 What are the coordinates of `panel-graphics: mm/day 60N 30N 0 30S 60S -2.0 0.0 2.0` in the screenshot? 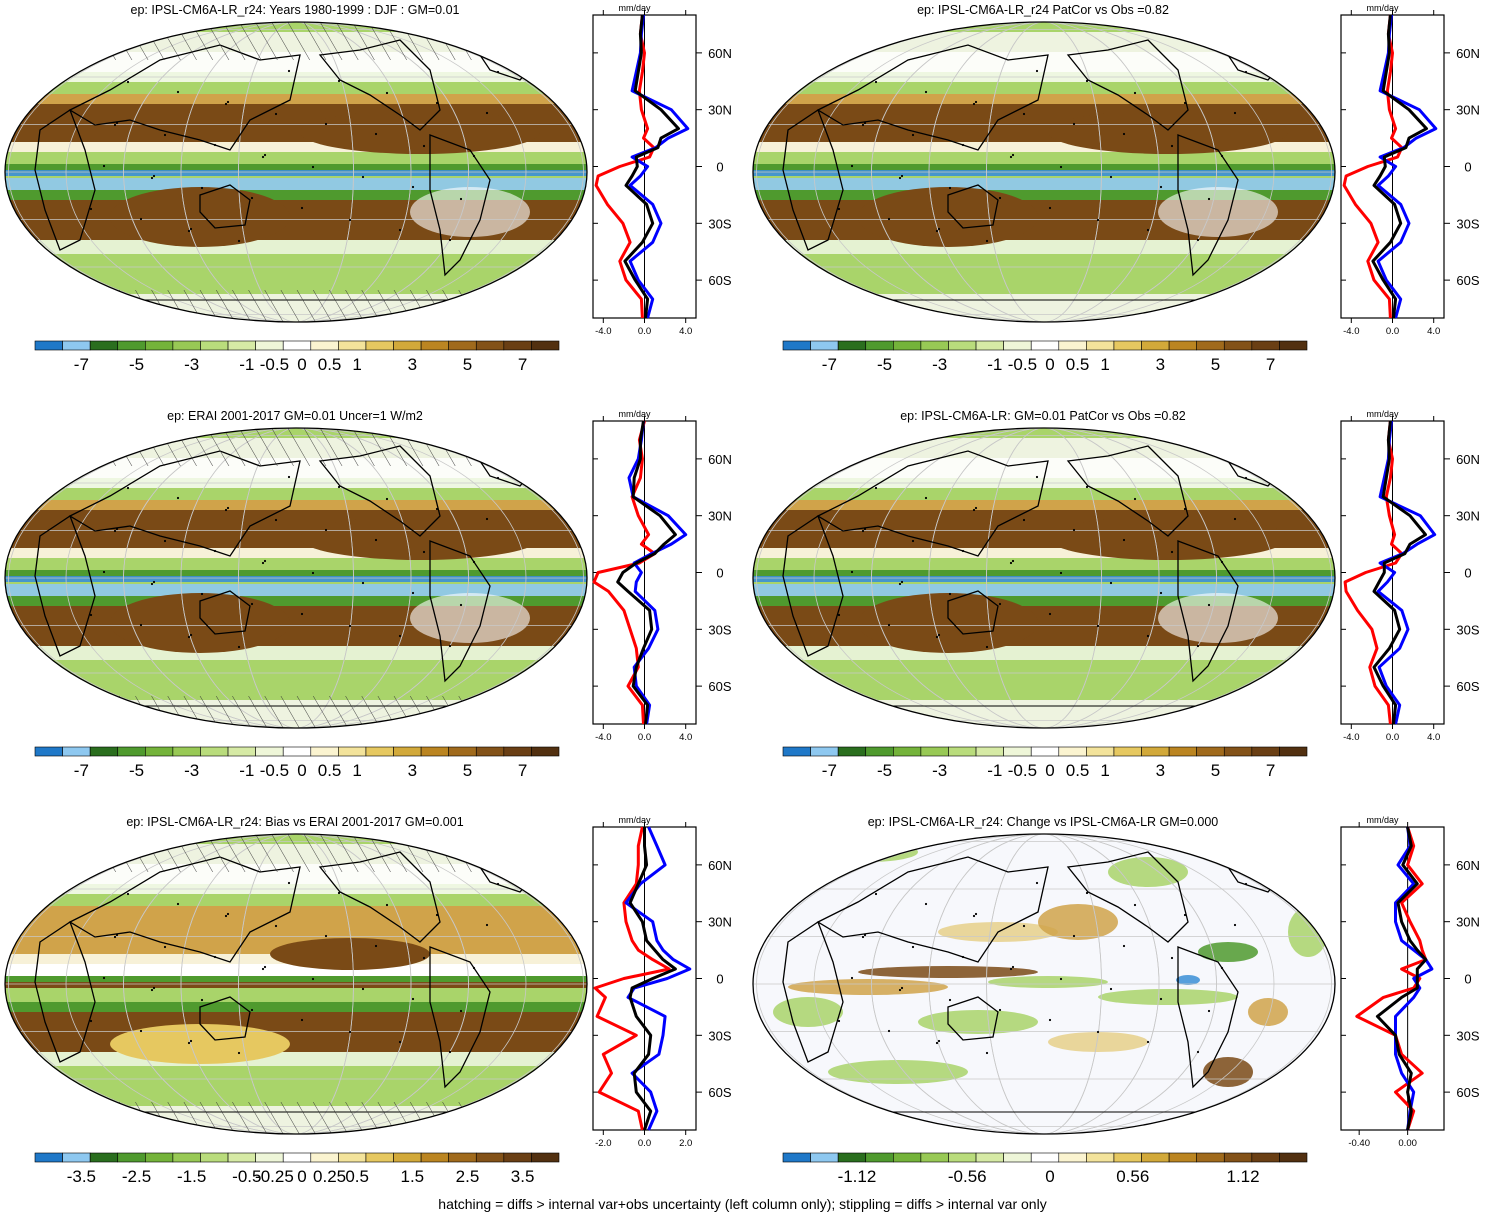 It's located at (368, 989).